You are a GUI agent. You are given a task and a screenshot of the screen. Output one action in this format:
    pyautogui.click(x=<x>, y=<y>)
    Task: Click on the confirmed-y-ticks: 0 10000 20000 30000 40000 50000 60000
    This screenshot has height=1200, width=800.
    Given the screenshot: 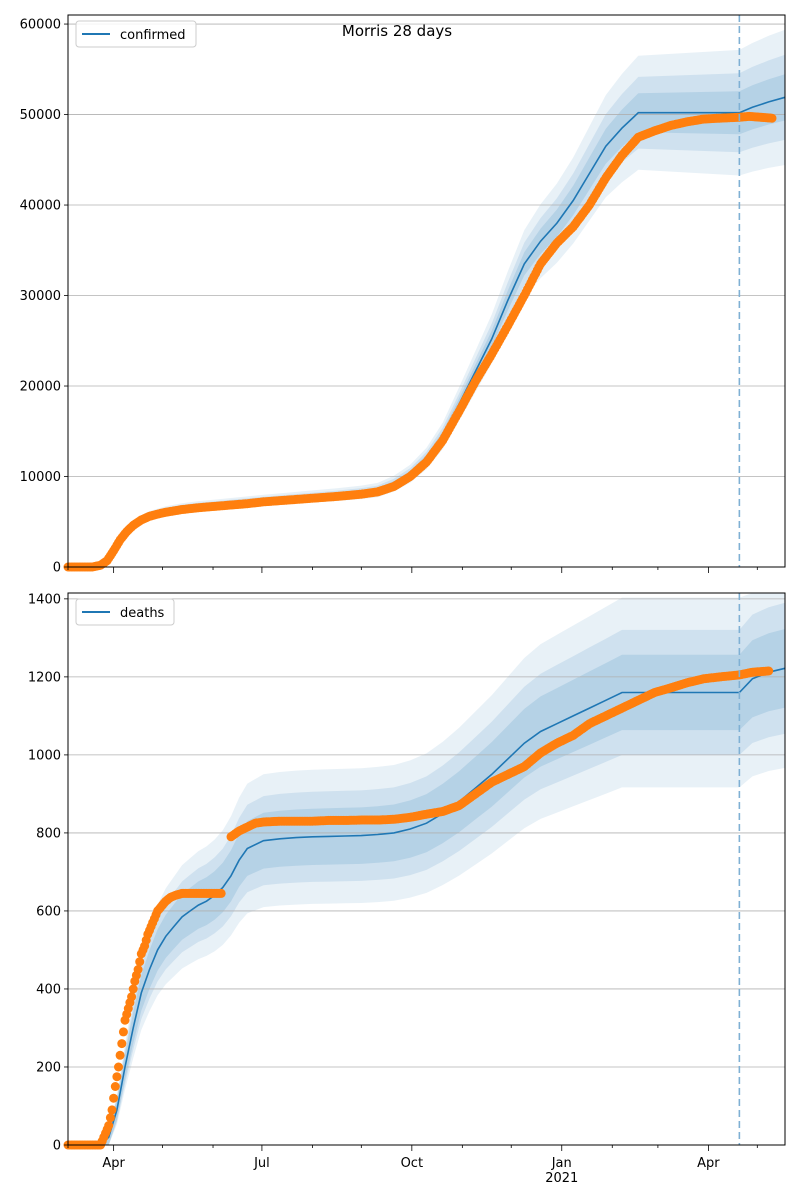 What is the action you would take?
    pyautogui.click(x=44, y=297)
    